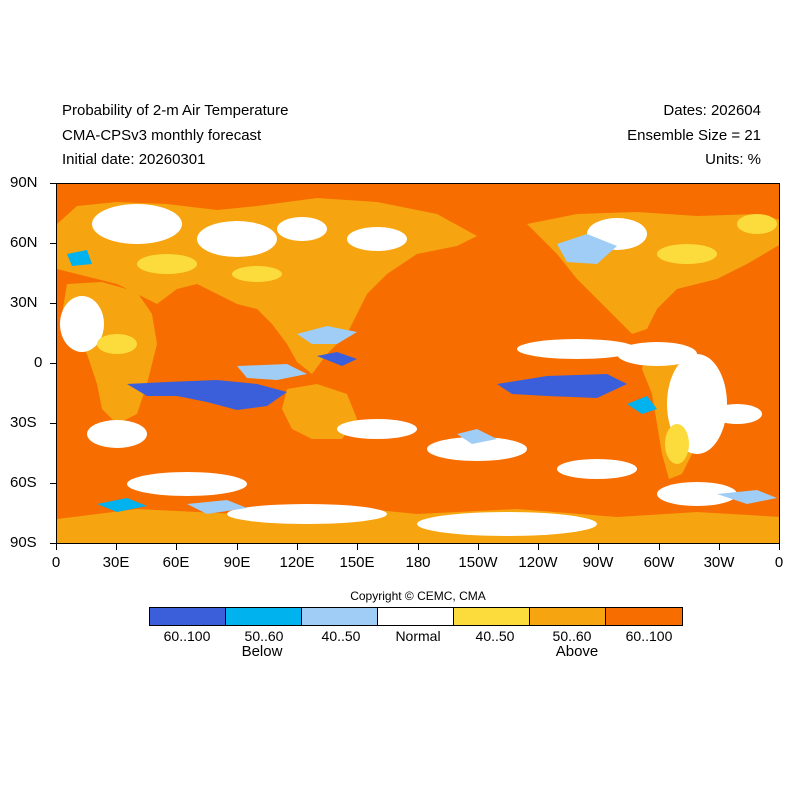 The image size is (800, 800). I want to click on lon-label-180: 180, so click(418, 562).